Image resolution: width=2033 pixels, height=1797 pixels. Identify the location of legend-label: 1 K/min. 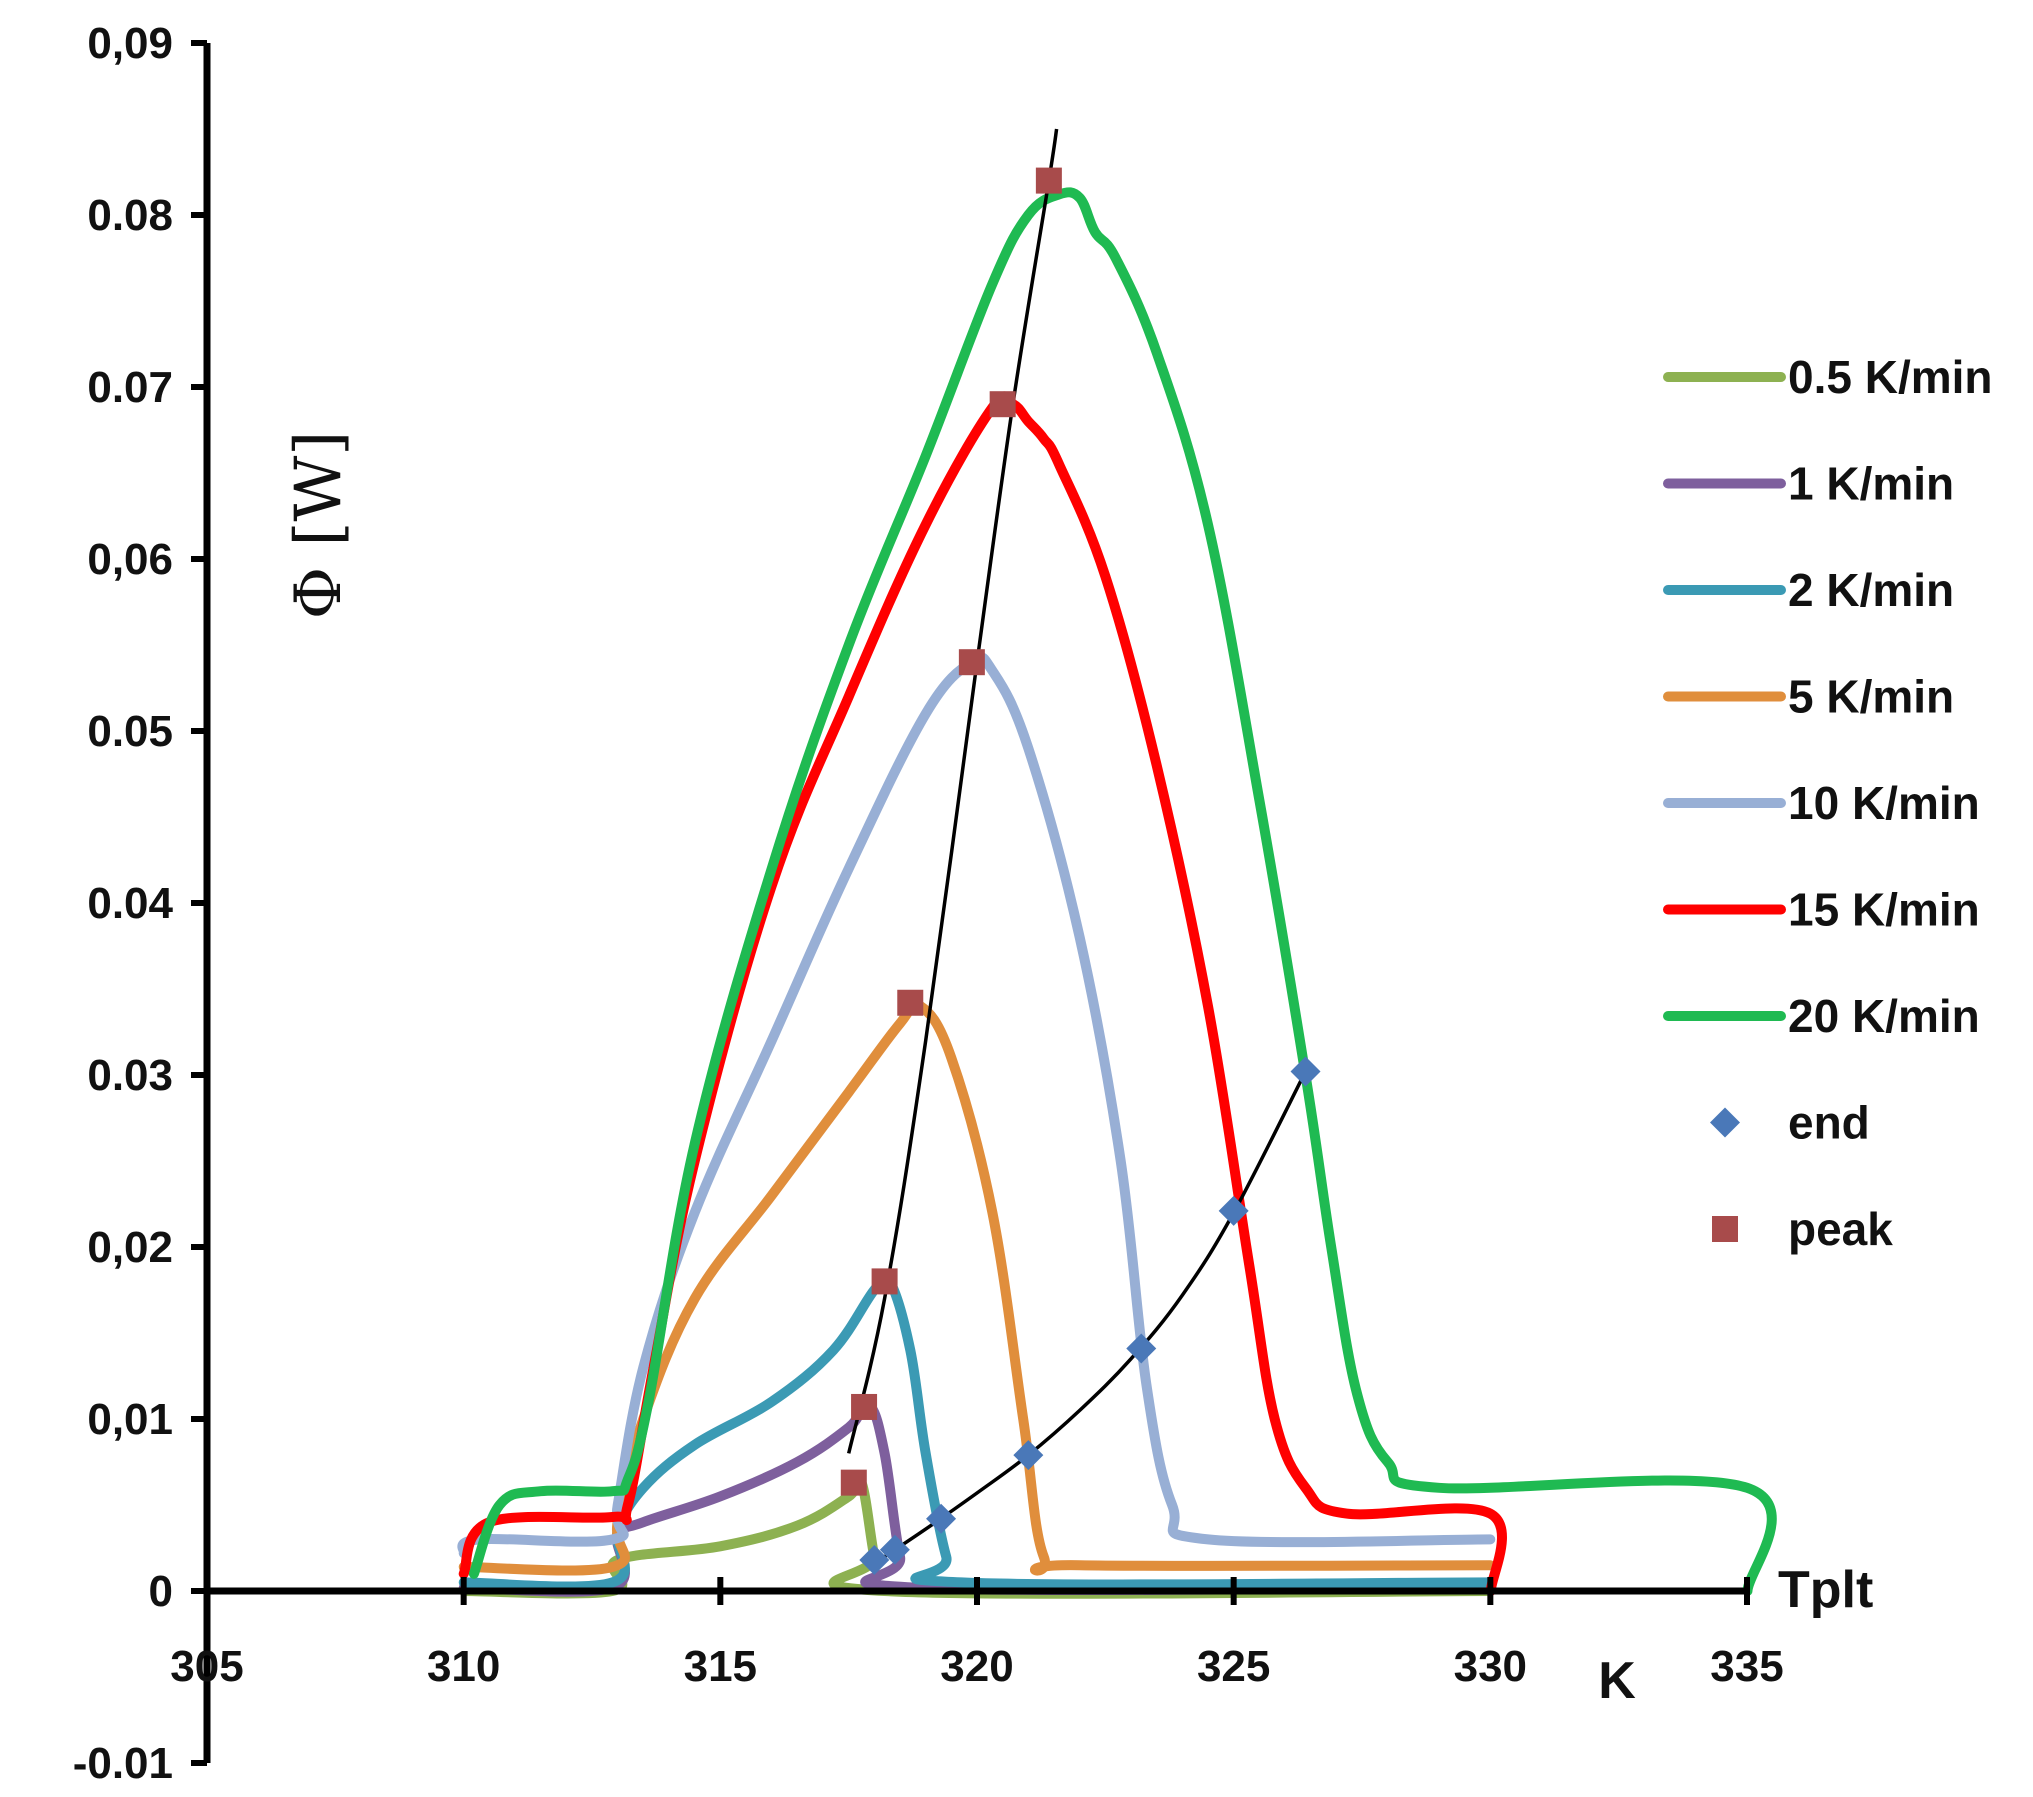
(1871, 484).